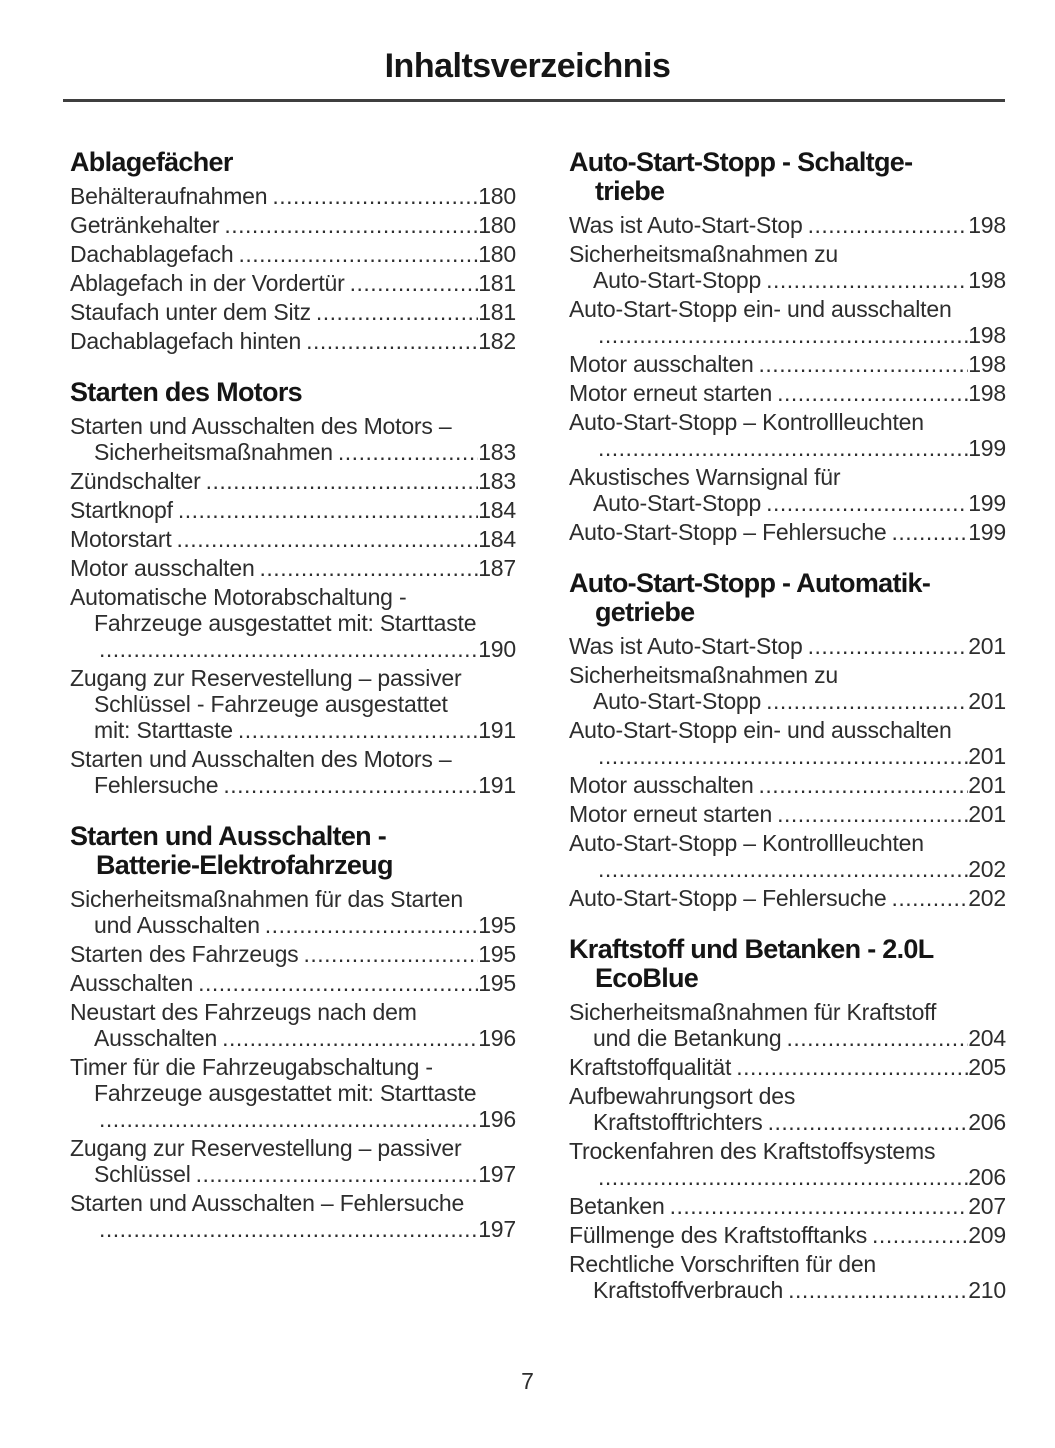  What do you see at coordinates (787, 1067) in the screenshot?
I see `toc-entry: Kraftstoffqualität 205` at bounding box center [787, 1067].